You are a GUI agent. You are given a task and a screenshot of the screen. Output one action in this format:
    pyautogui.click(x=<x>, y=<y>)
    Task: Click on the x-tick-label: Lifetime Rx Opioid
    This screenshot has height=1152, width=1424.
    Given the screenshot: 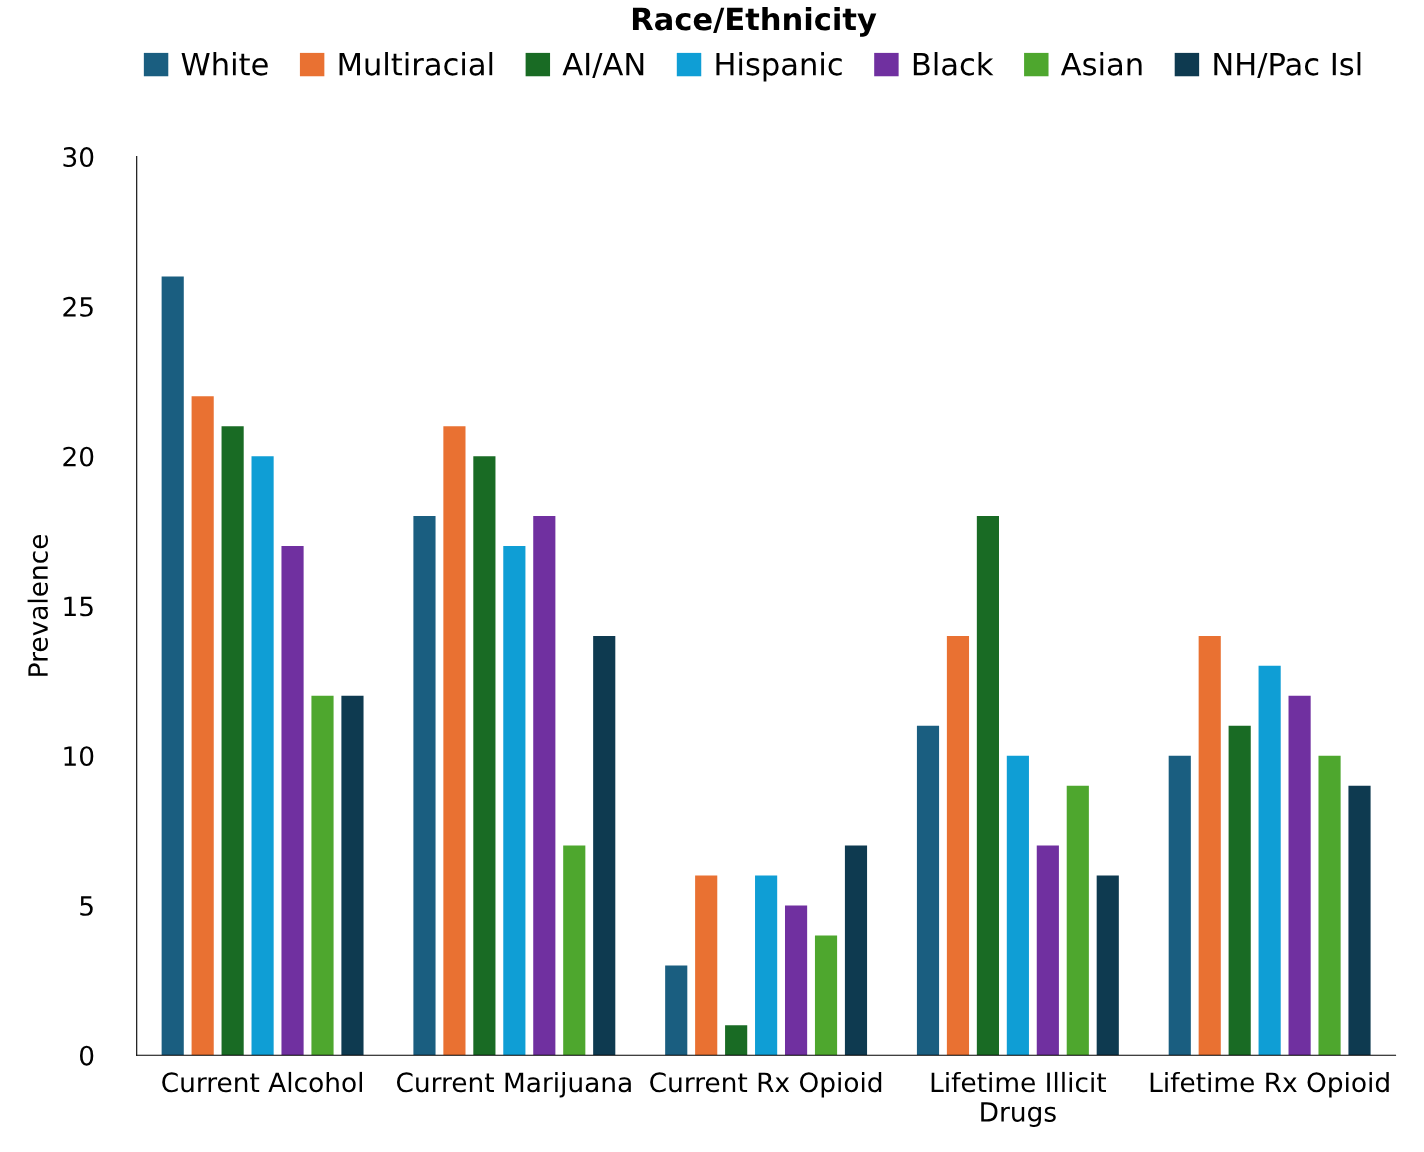 What is the action you would take?
    pyautogui.click(x=1269, y=1084)
    